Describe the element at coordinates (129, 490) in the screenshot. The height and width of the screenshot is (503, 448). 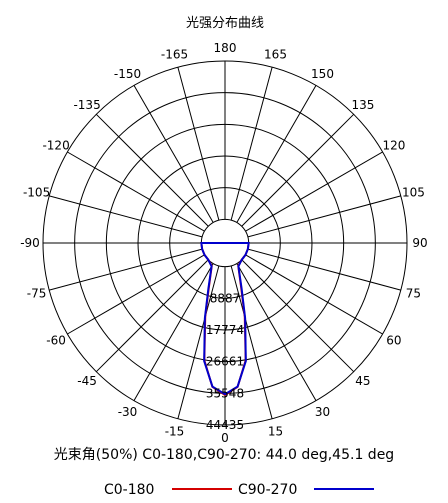
I see `legend-label-c0-180: C0-180` at that location.